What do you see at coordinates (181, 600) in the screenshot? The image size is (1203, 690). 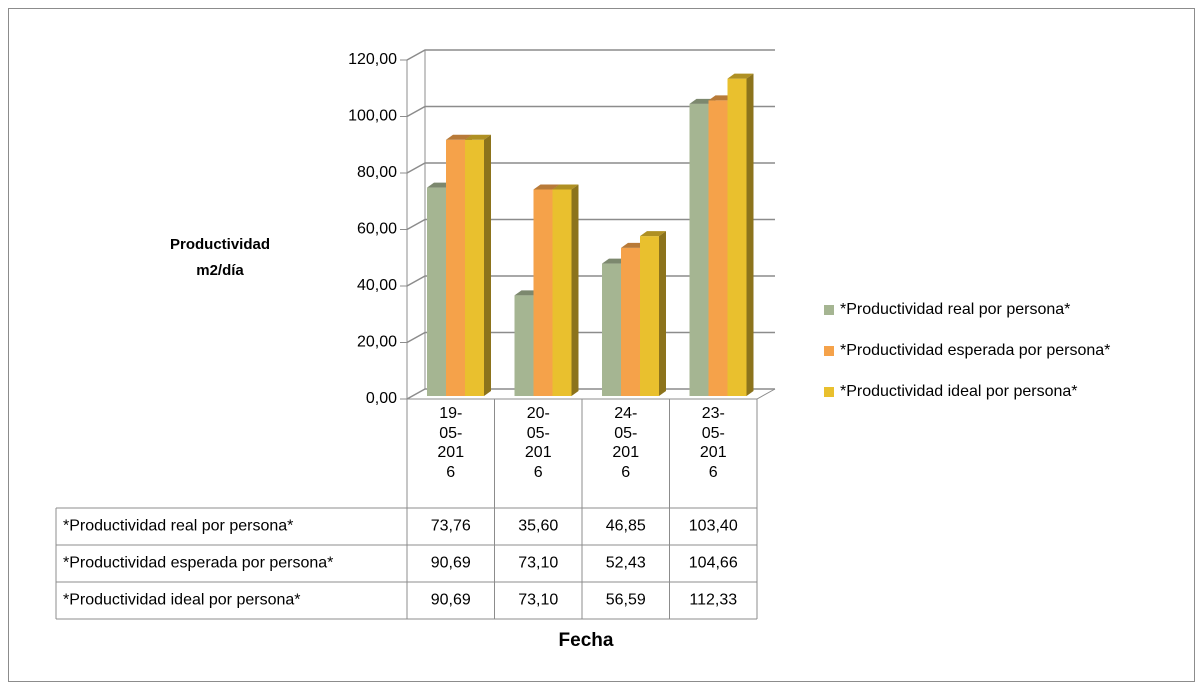 I see `table-row-label: *Productividad ideal por persona*` at bounding box center [181, 600].